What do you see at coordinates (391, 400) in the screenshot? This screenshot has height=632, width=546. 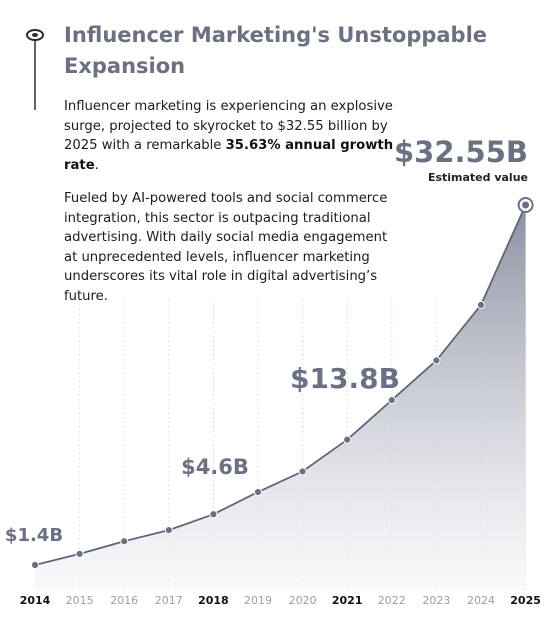 I see `point-2022` at bounding box center [391, 400].